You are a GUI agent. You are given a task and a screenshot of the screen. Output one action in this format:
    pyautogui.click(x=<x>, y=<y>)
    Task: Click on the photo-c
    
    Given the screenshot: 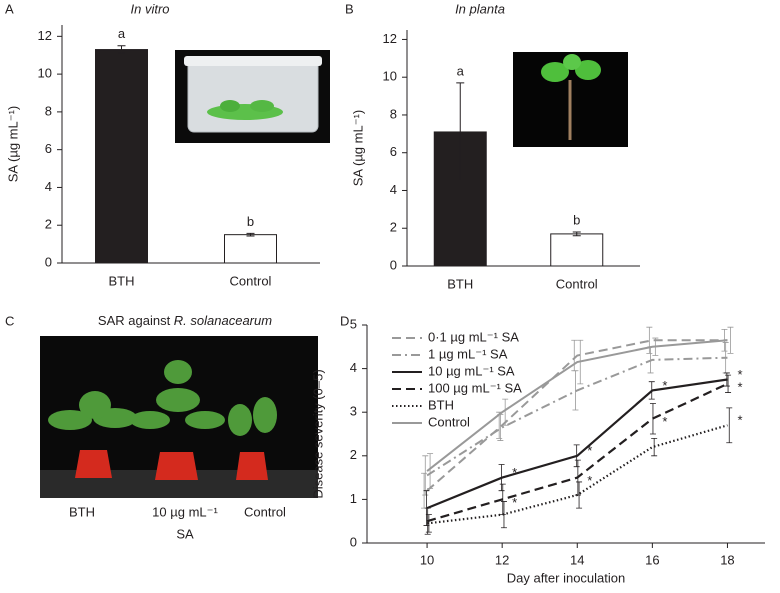 What is the action you would take?
    pyautogui.click(x=179, y=417)
    